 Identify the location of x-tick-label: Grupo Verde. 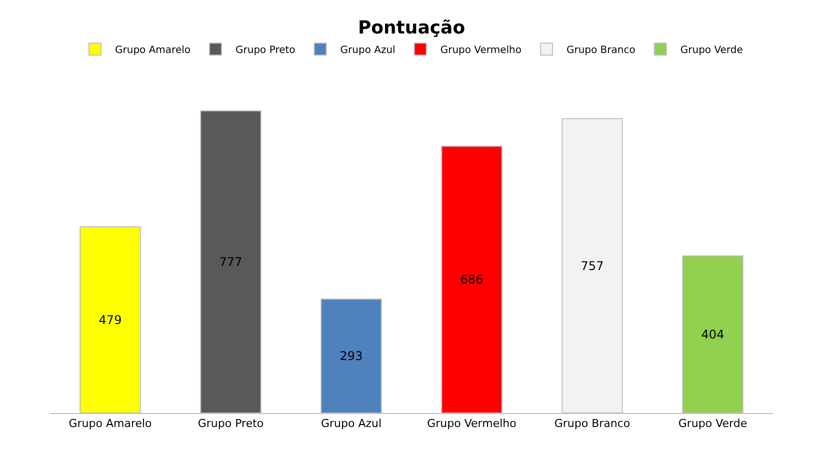
(713, 423).